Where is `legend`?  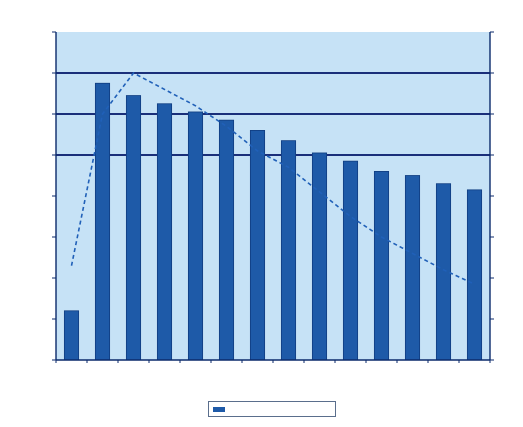
legend is located at coordinates (272, 409).